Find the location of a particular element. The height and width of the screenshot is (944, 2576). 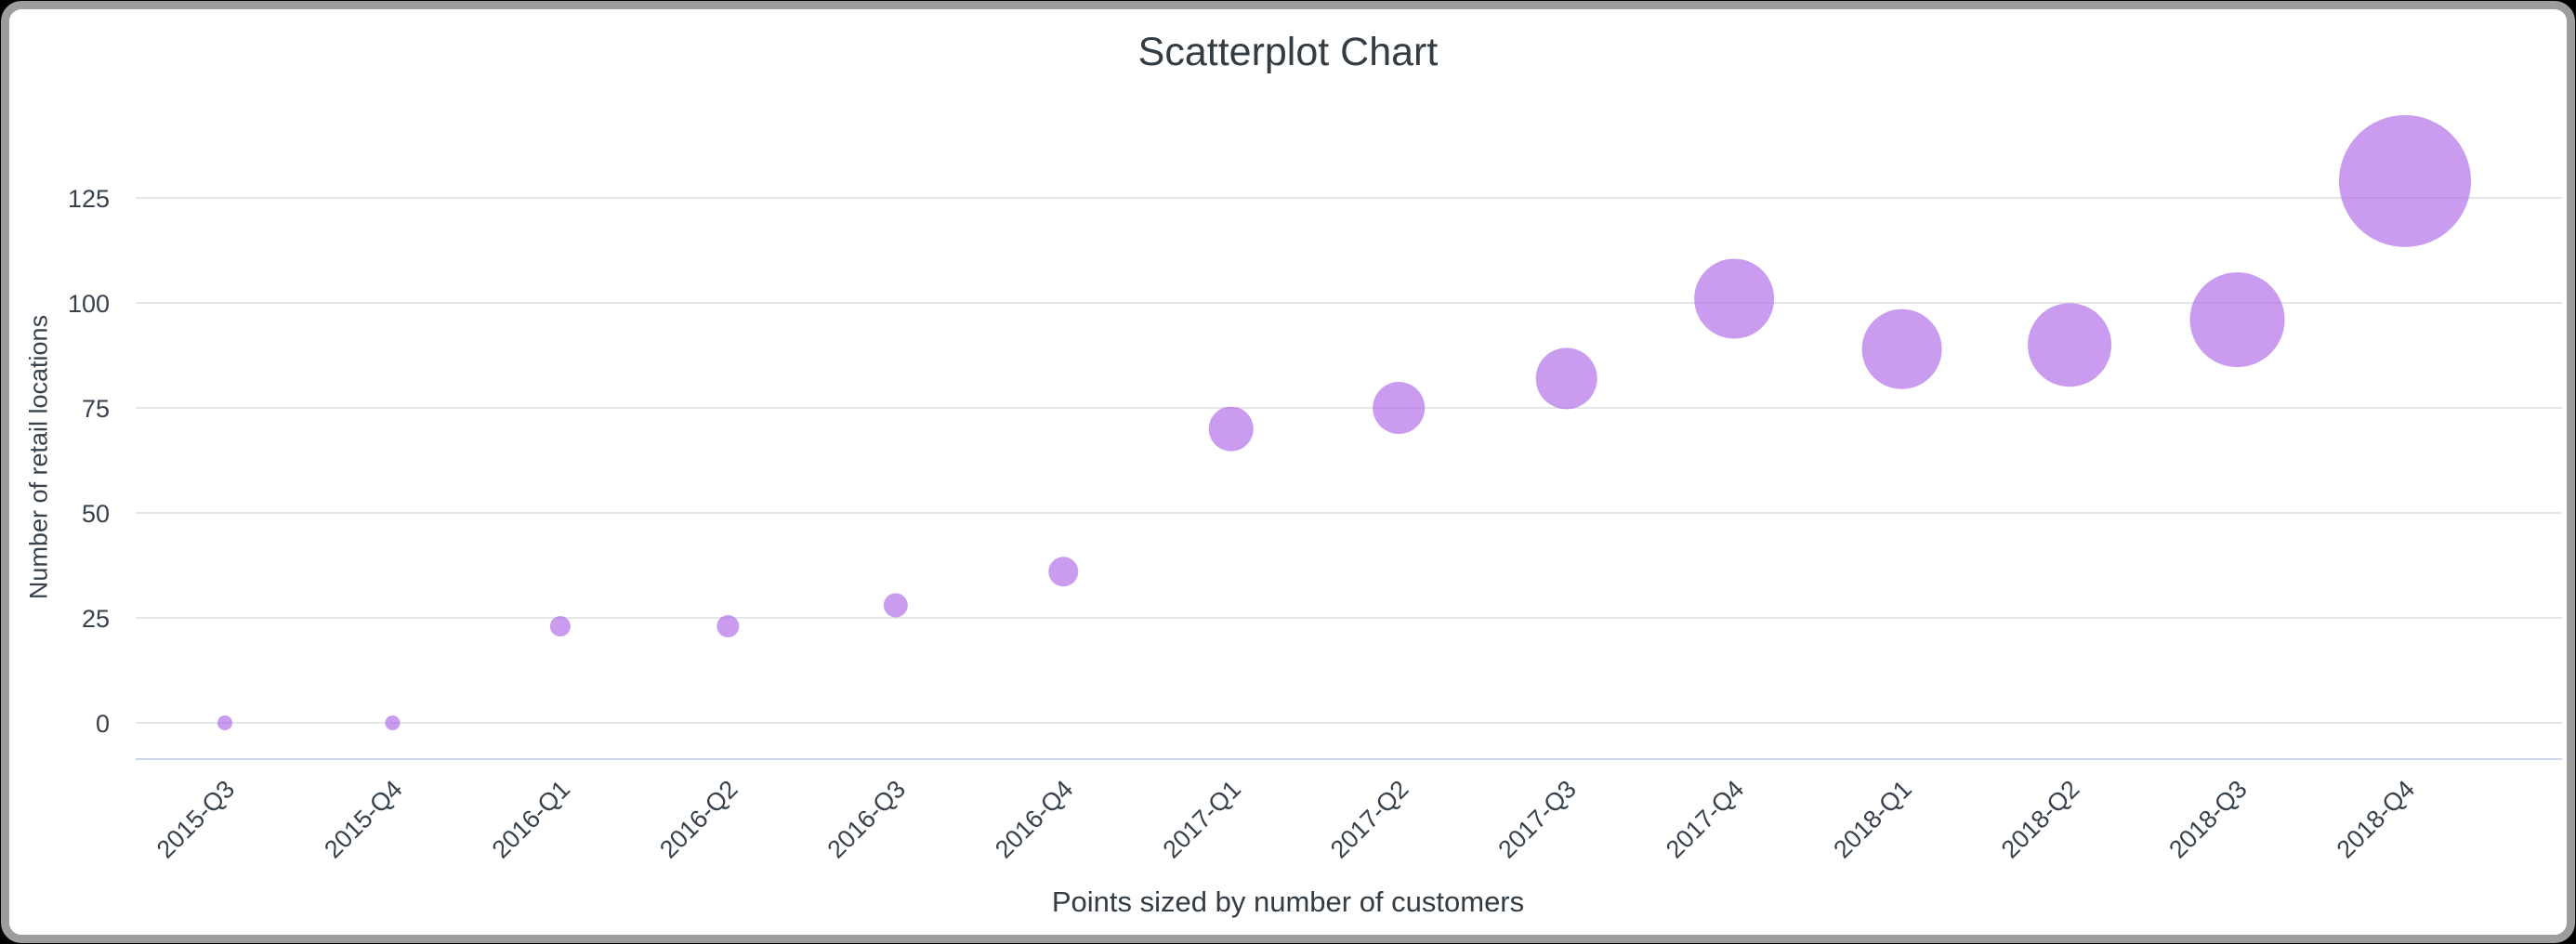

chart-title: Scatterplot Chart is located at coordinates (1288, 52).